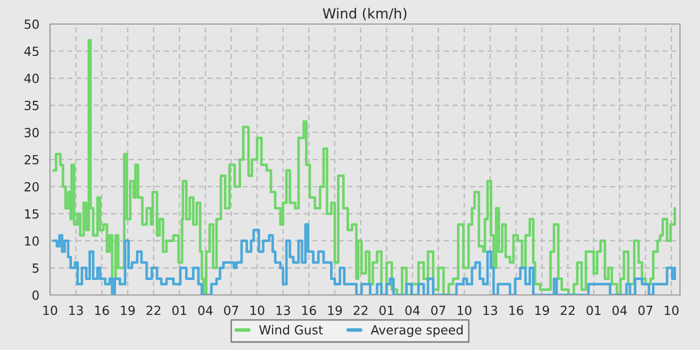 This screenshot has height=350, width=700. I want to click on y-tick-label: 5, so click(35, 268).